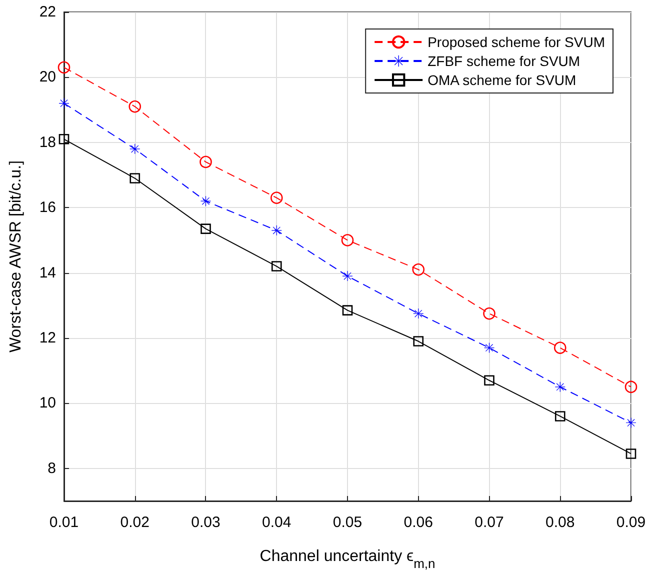 The width and height of the screenshot is (651, 575). What do you see at coordinates (47, 77) in the screenshot?
I see `y-tick-label: 20` at bounding box center [47, 77].